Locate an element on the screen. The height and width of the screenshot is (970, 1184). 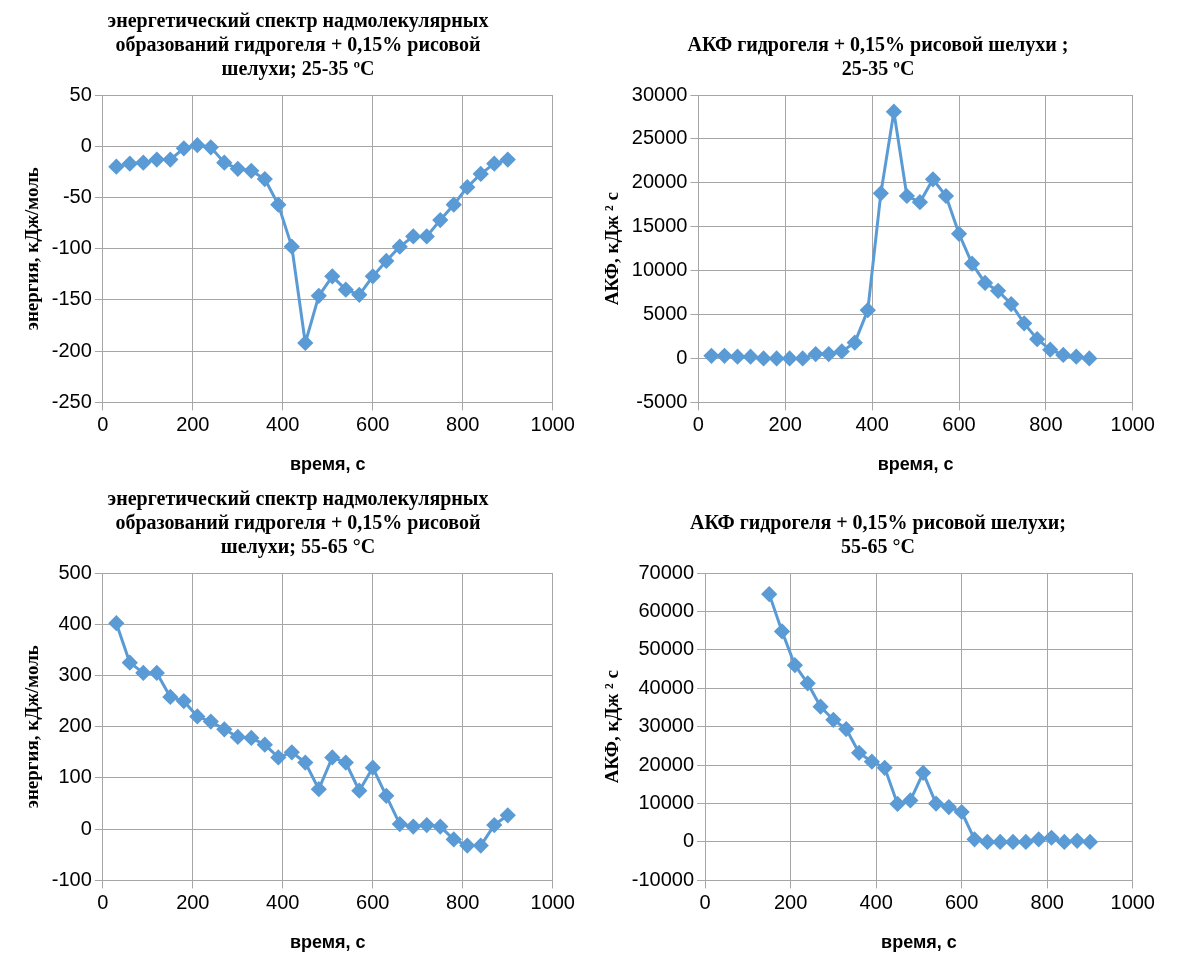
x-axis-title: время, с is located at coordinates (915, 464).